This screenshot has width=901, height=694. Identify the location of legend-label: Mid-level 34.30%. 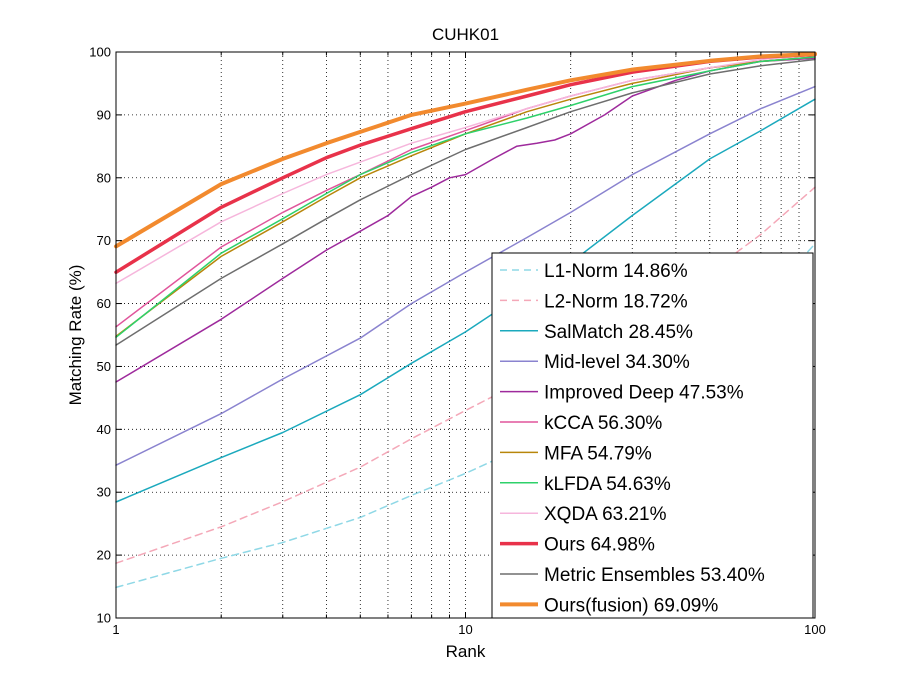
(617, 362).